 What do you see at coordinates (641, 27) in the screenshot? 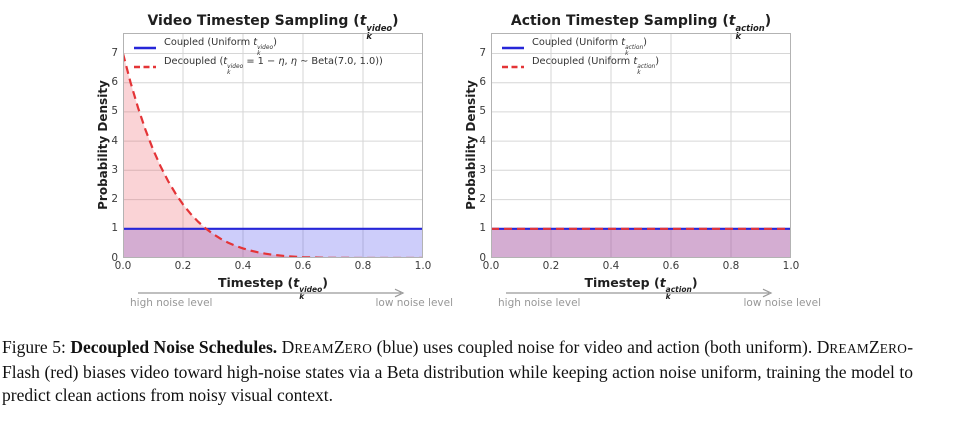
I see `chart-title: Action Timestep Sampling (t action k)` at bounding box center [641, 27].